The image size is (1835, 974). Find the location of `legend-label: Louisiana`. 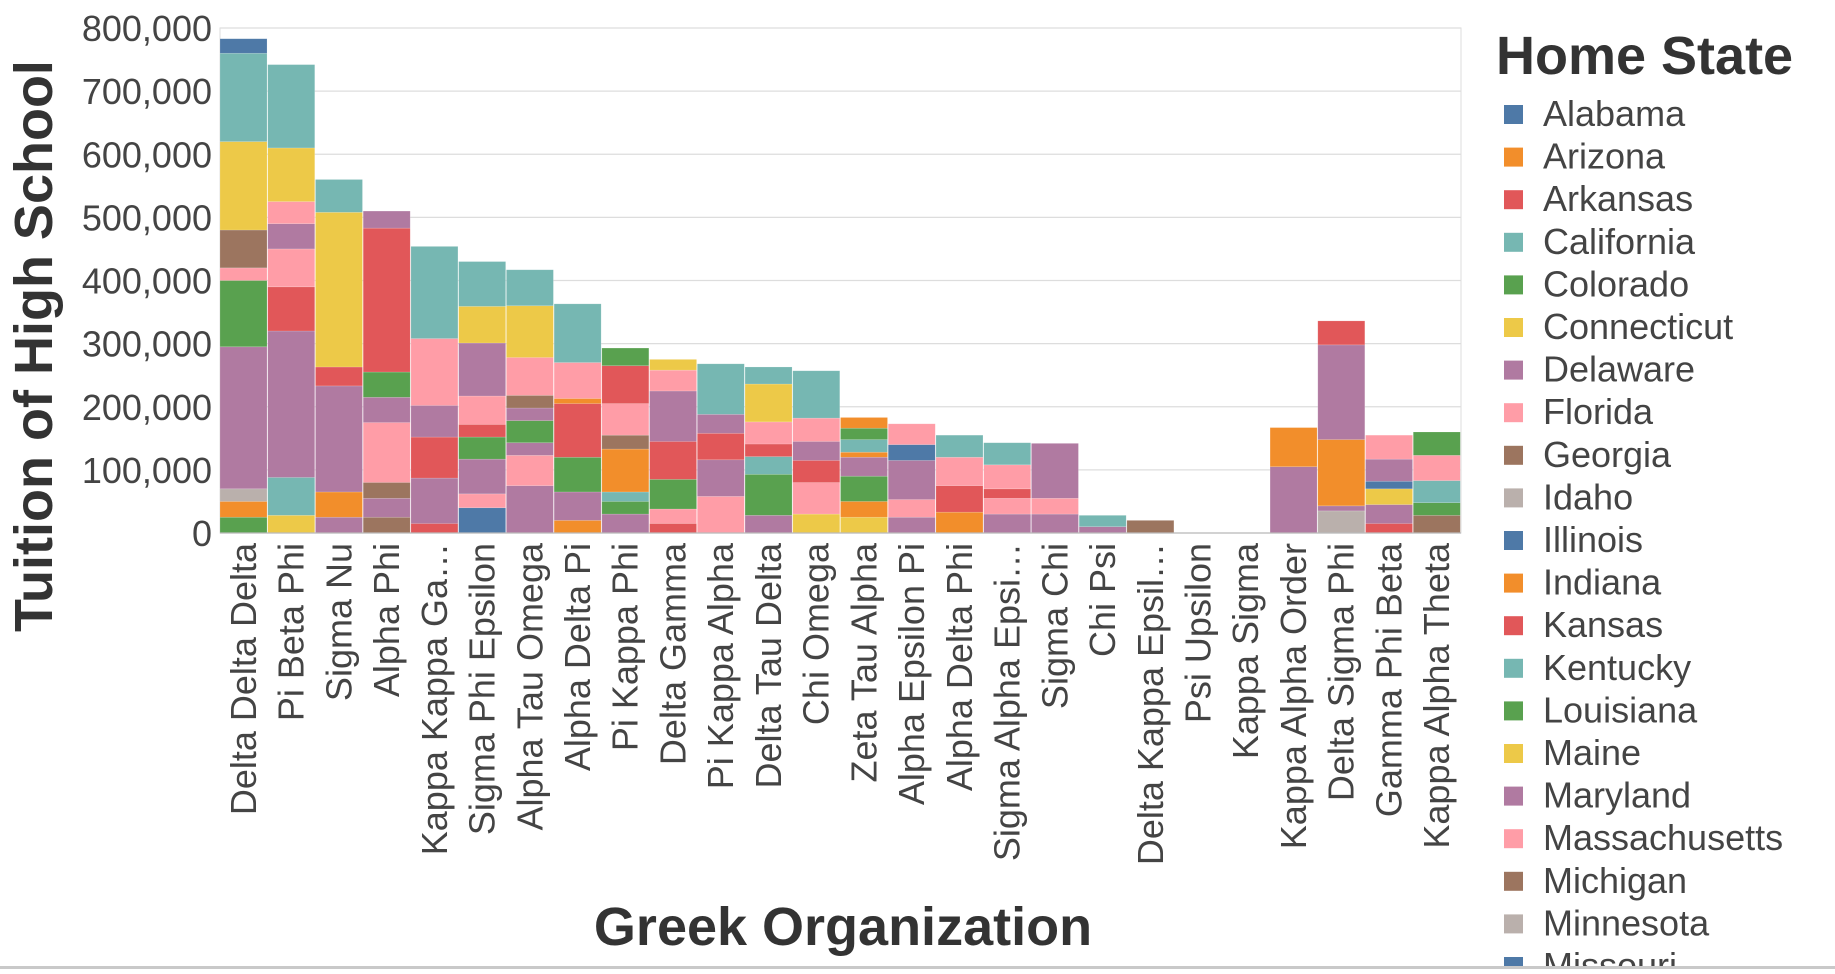

legend-label: Louisiana is located at coordinates (1620, 709).